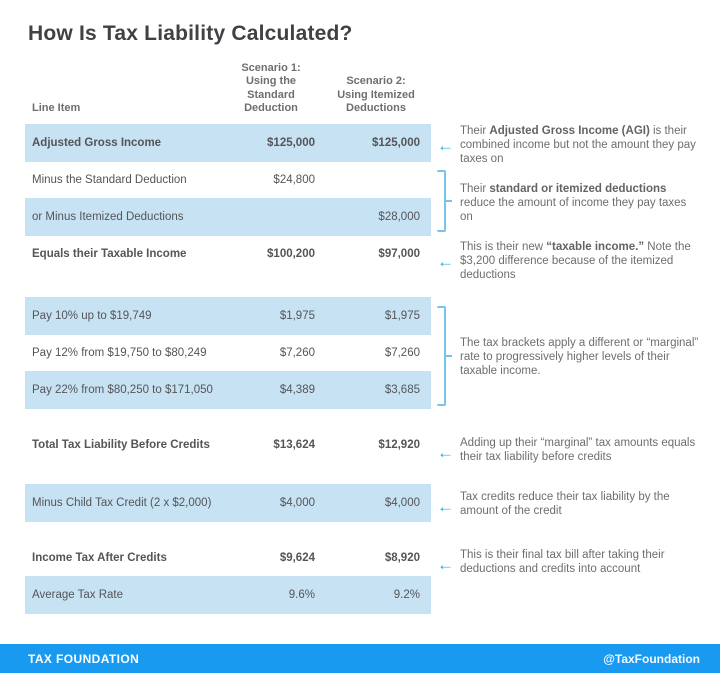 This screenshot has width=720, height=673. Describe the element at coordinates (228, 595) in the screenshot. I see `table-row-average-tax-rate: Average Tax Rate 9.6% 9.2%` at that location.